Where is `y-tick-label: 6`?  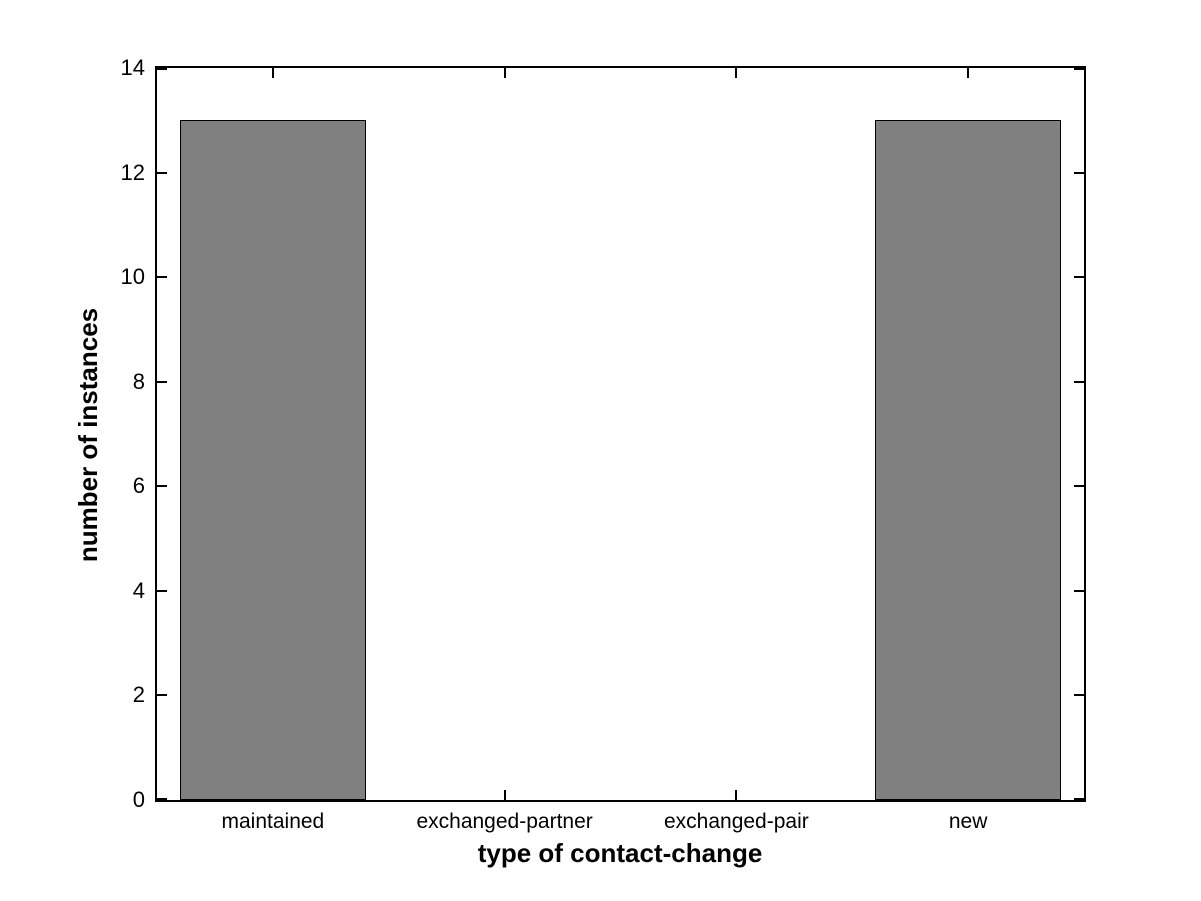 y-tick-label: 6 is located at coordinates (138, 486).